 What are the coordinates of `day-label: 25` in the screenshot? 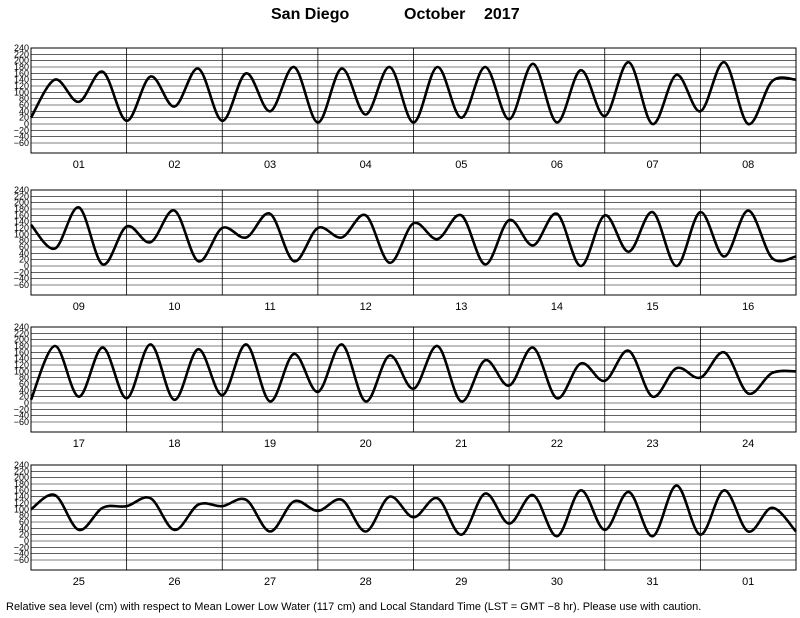 It's located at (79, 582).